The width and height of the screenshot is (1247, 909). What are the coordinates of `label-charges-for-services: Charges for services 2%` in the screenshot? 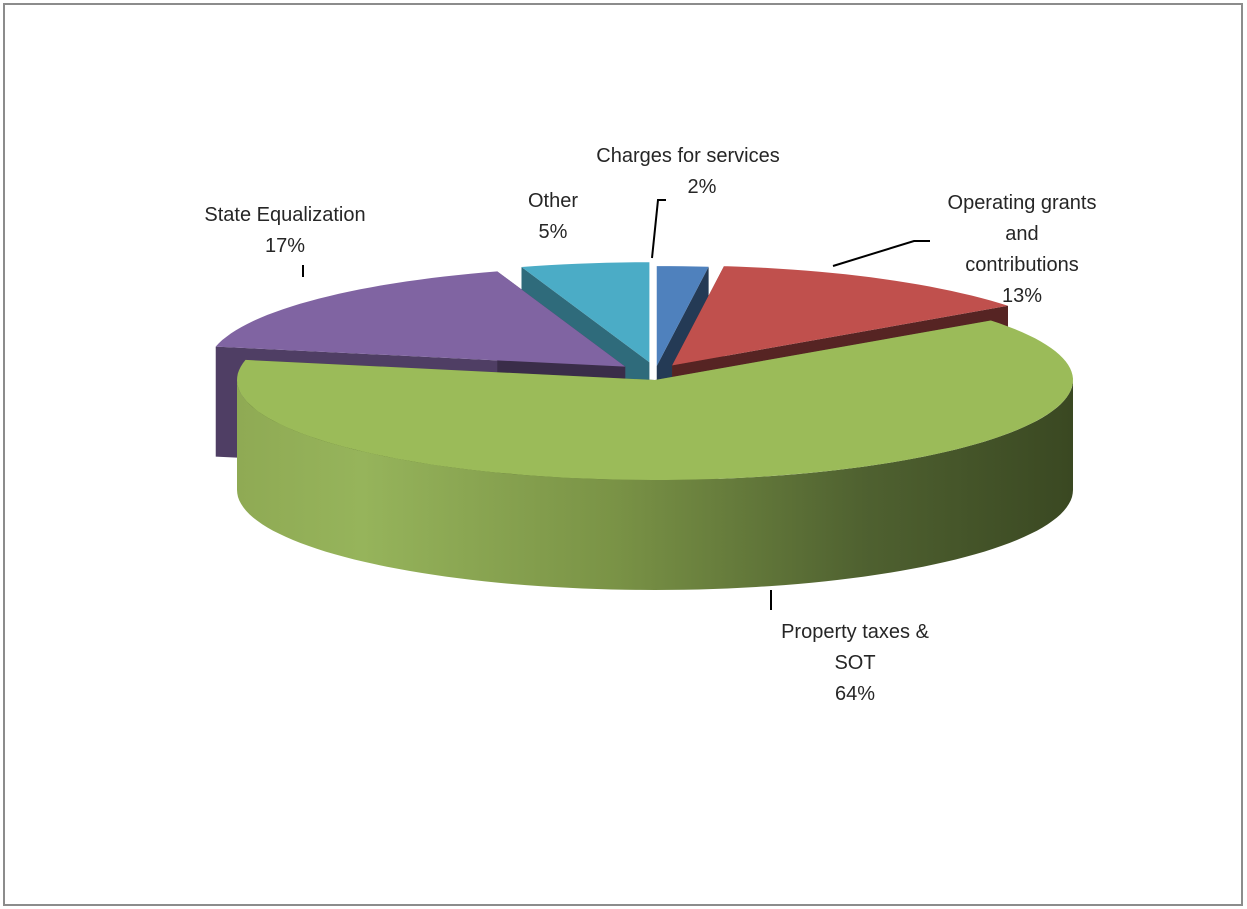 It's located at (687, 172).